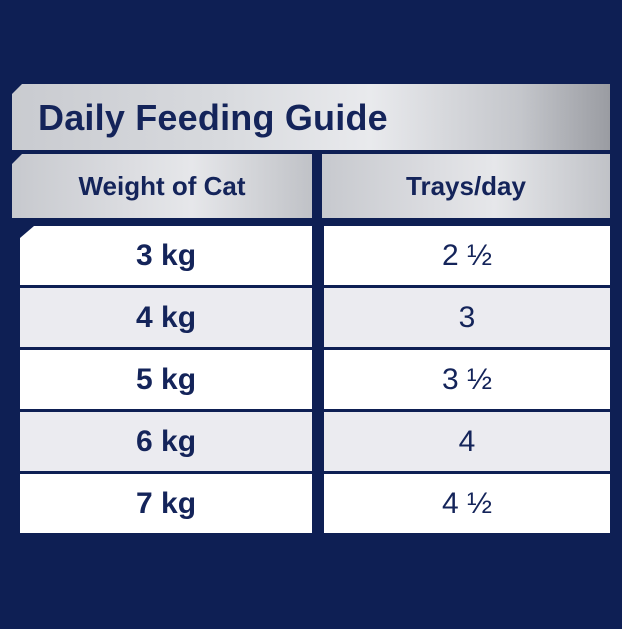 Image resolution: width=628 pixels, height=629 pixels. Describe the element at coordinates (166, 441) in the screenshot. I see `weight-cell: 6 kg` at that location.